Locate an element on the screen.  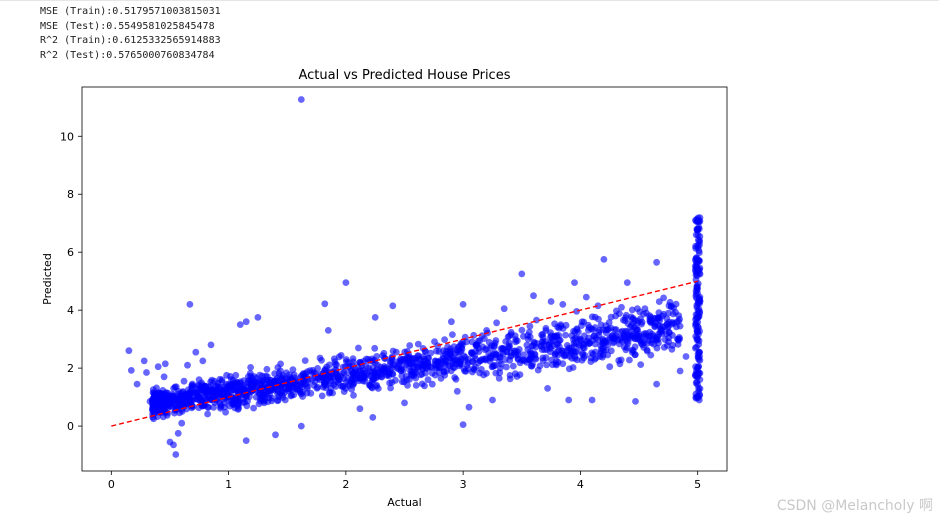
x-axis-label: Actual is located at coordinates (404, 502).